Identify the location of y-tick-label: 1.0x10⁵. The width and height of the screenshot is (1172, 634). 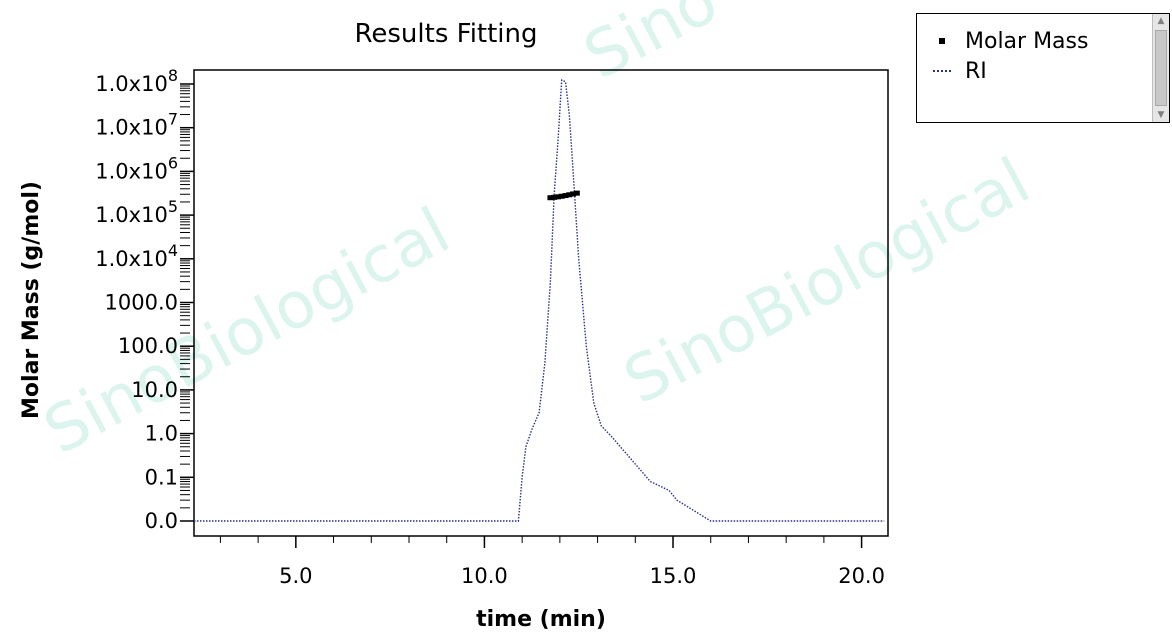
(136, 212).